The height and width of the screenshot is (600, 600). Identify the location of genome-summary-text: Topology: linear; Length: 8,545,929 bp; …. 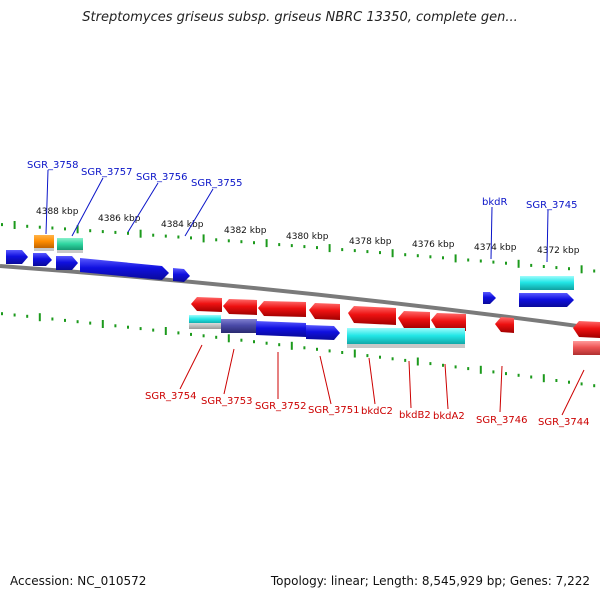
(430, 581).